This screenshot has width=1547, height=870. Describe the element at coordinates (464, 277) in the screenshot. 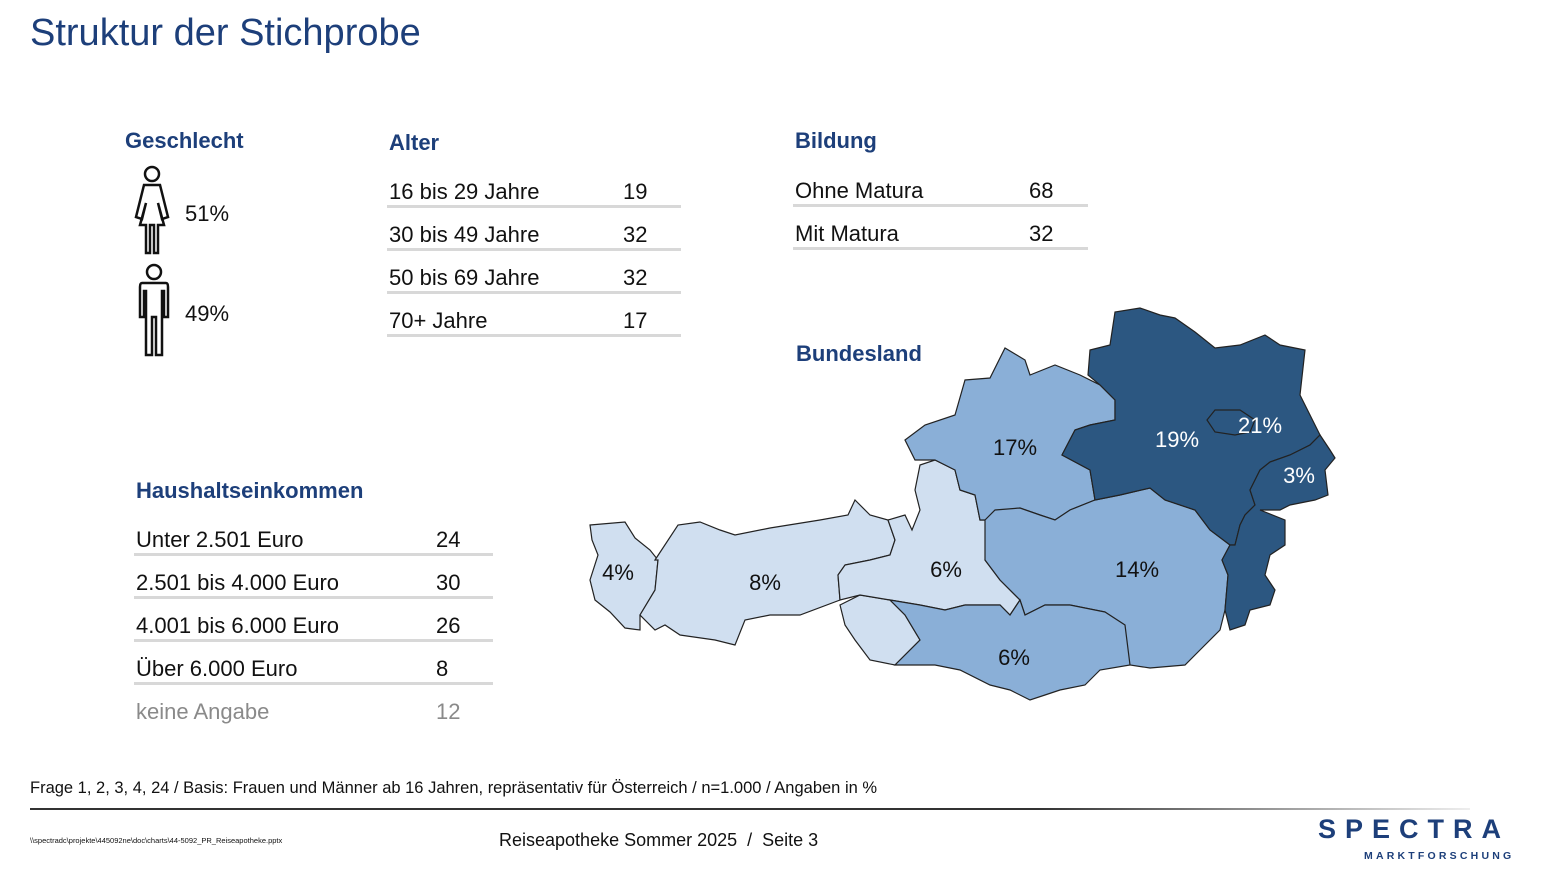

I see `row-label: 50 bis 69 Jahre` at that location.